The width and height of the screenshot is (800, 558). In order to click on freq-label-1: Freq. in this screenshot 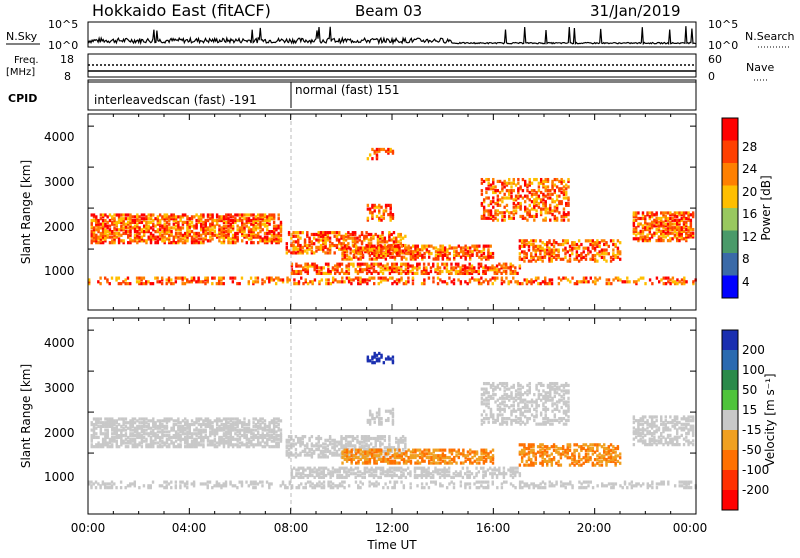, I will do `click(26, 60)`.